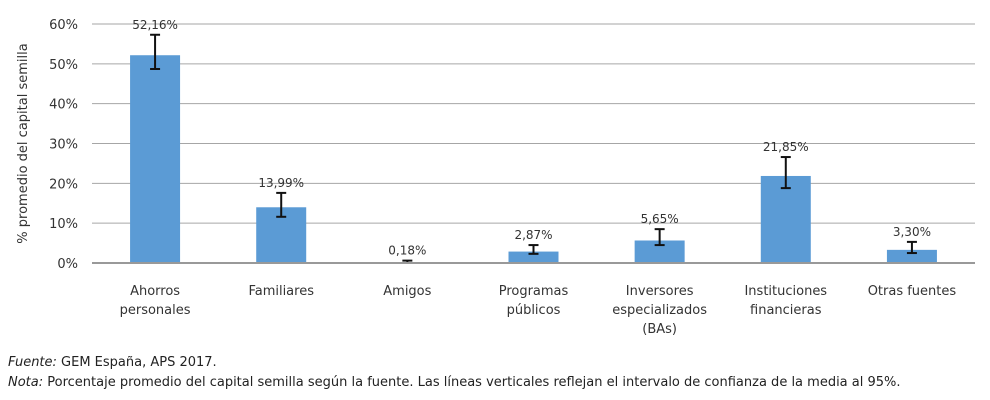 The width and height of the screenshot is (990, 400). What do you see at coordinates (659, 329) in the screenshot?
I see `x-tick-label: (BAs)` at bounding box center [659, 329].